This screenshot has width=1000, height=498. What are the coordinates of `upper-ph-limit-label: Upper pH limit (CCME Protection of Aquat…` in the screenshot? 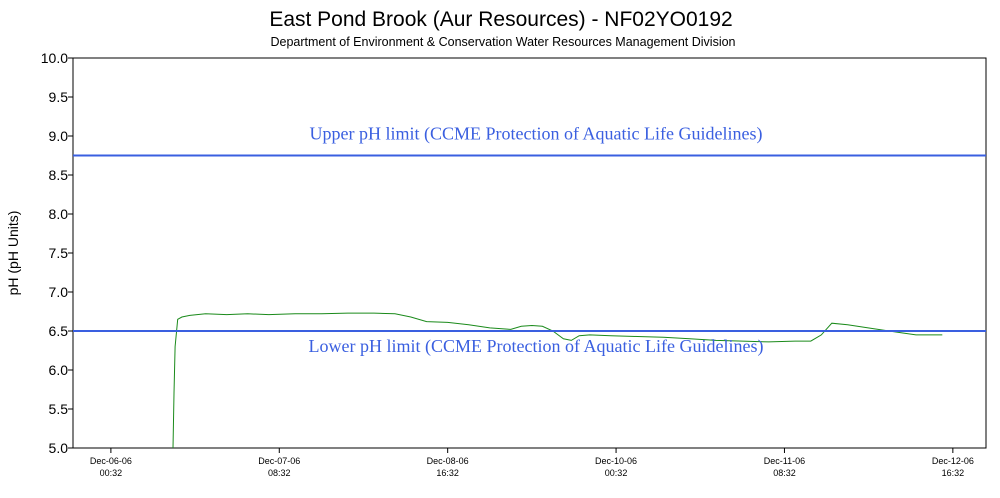 It's located at (536, 134).